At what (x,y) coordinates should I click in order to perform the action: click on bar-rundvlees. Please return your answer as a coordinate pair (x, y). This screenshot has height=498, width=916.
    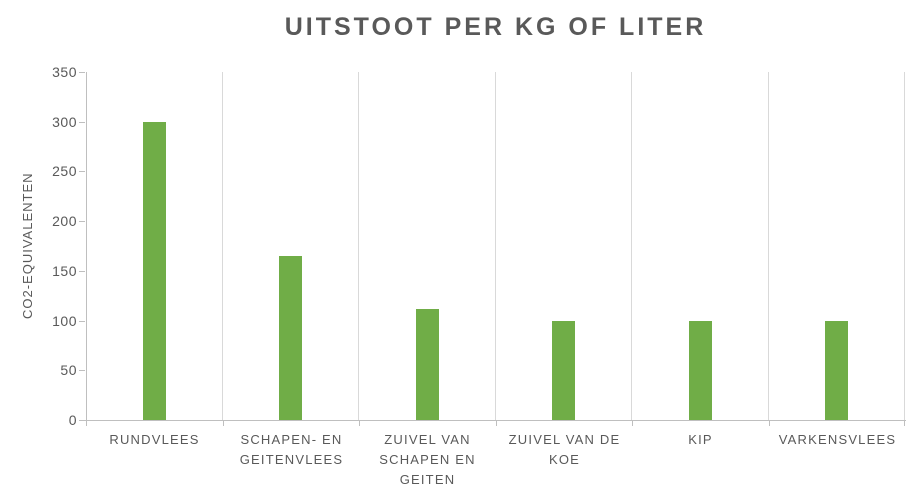
    Looking at the image, I should click on (154, 271).